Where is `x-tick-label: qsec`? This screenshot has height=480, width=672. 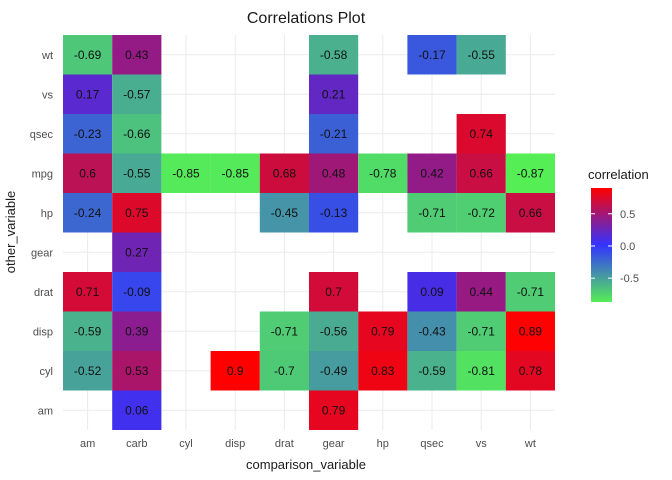
x-tick-label: qsec is located at coordinates (432, 444).